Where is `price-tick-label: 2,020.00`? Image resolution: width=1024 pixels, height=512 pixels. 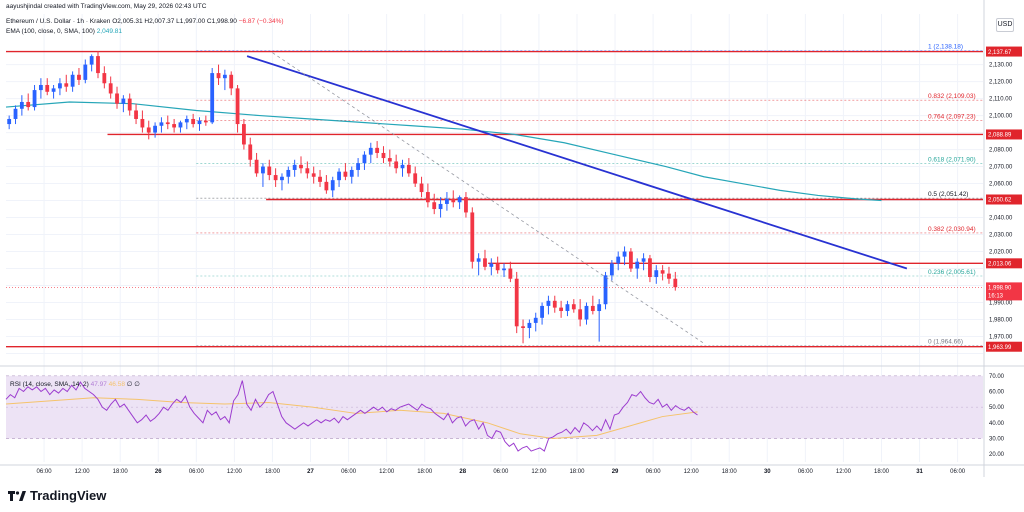 price-tick-label: 2,020.00 is located at coordinates (1001, 253).